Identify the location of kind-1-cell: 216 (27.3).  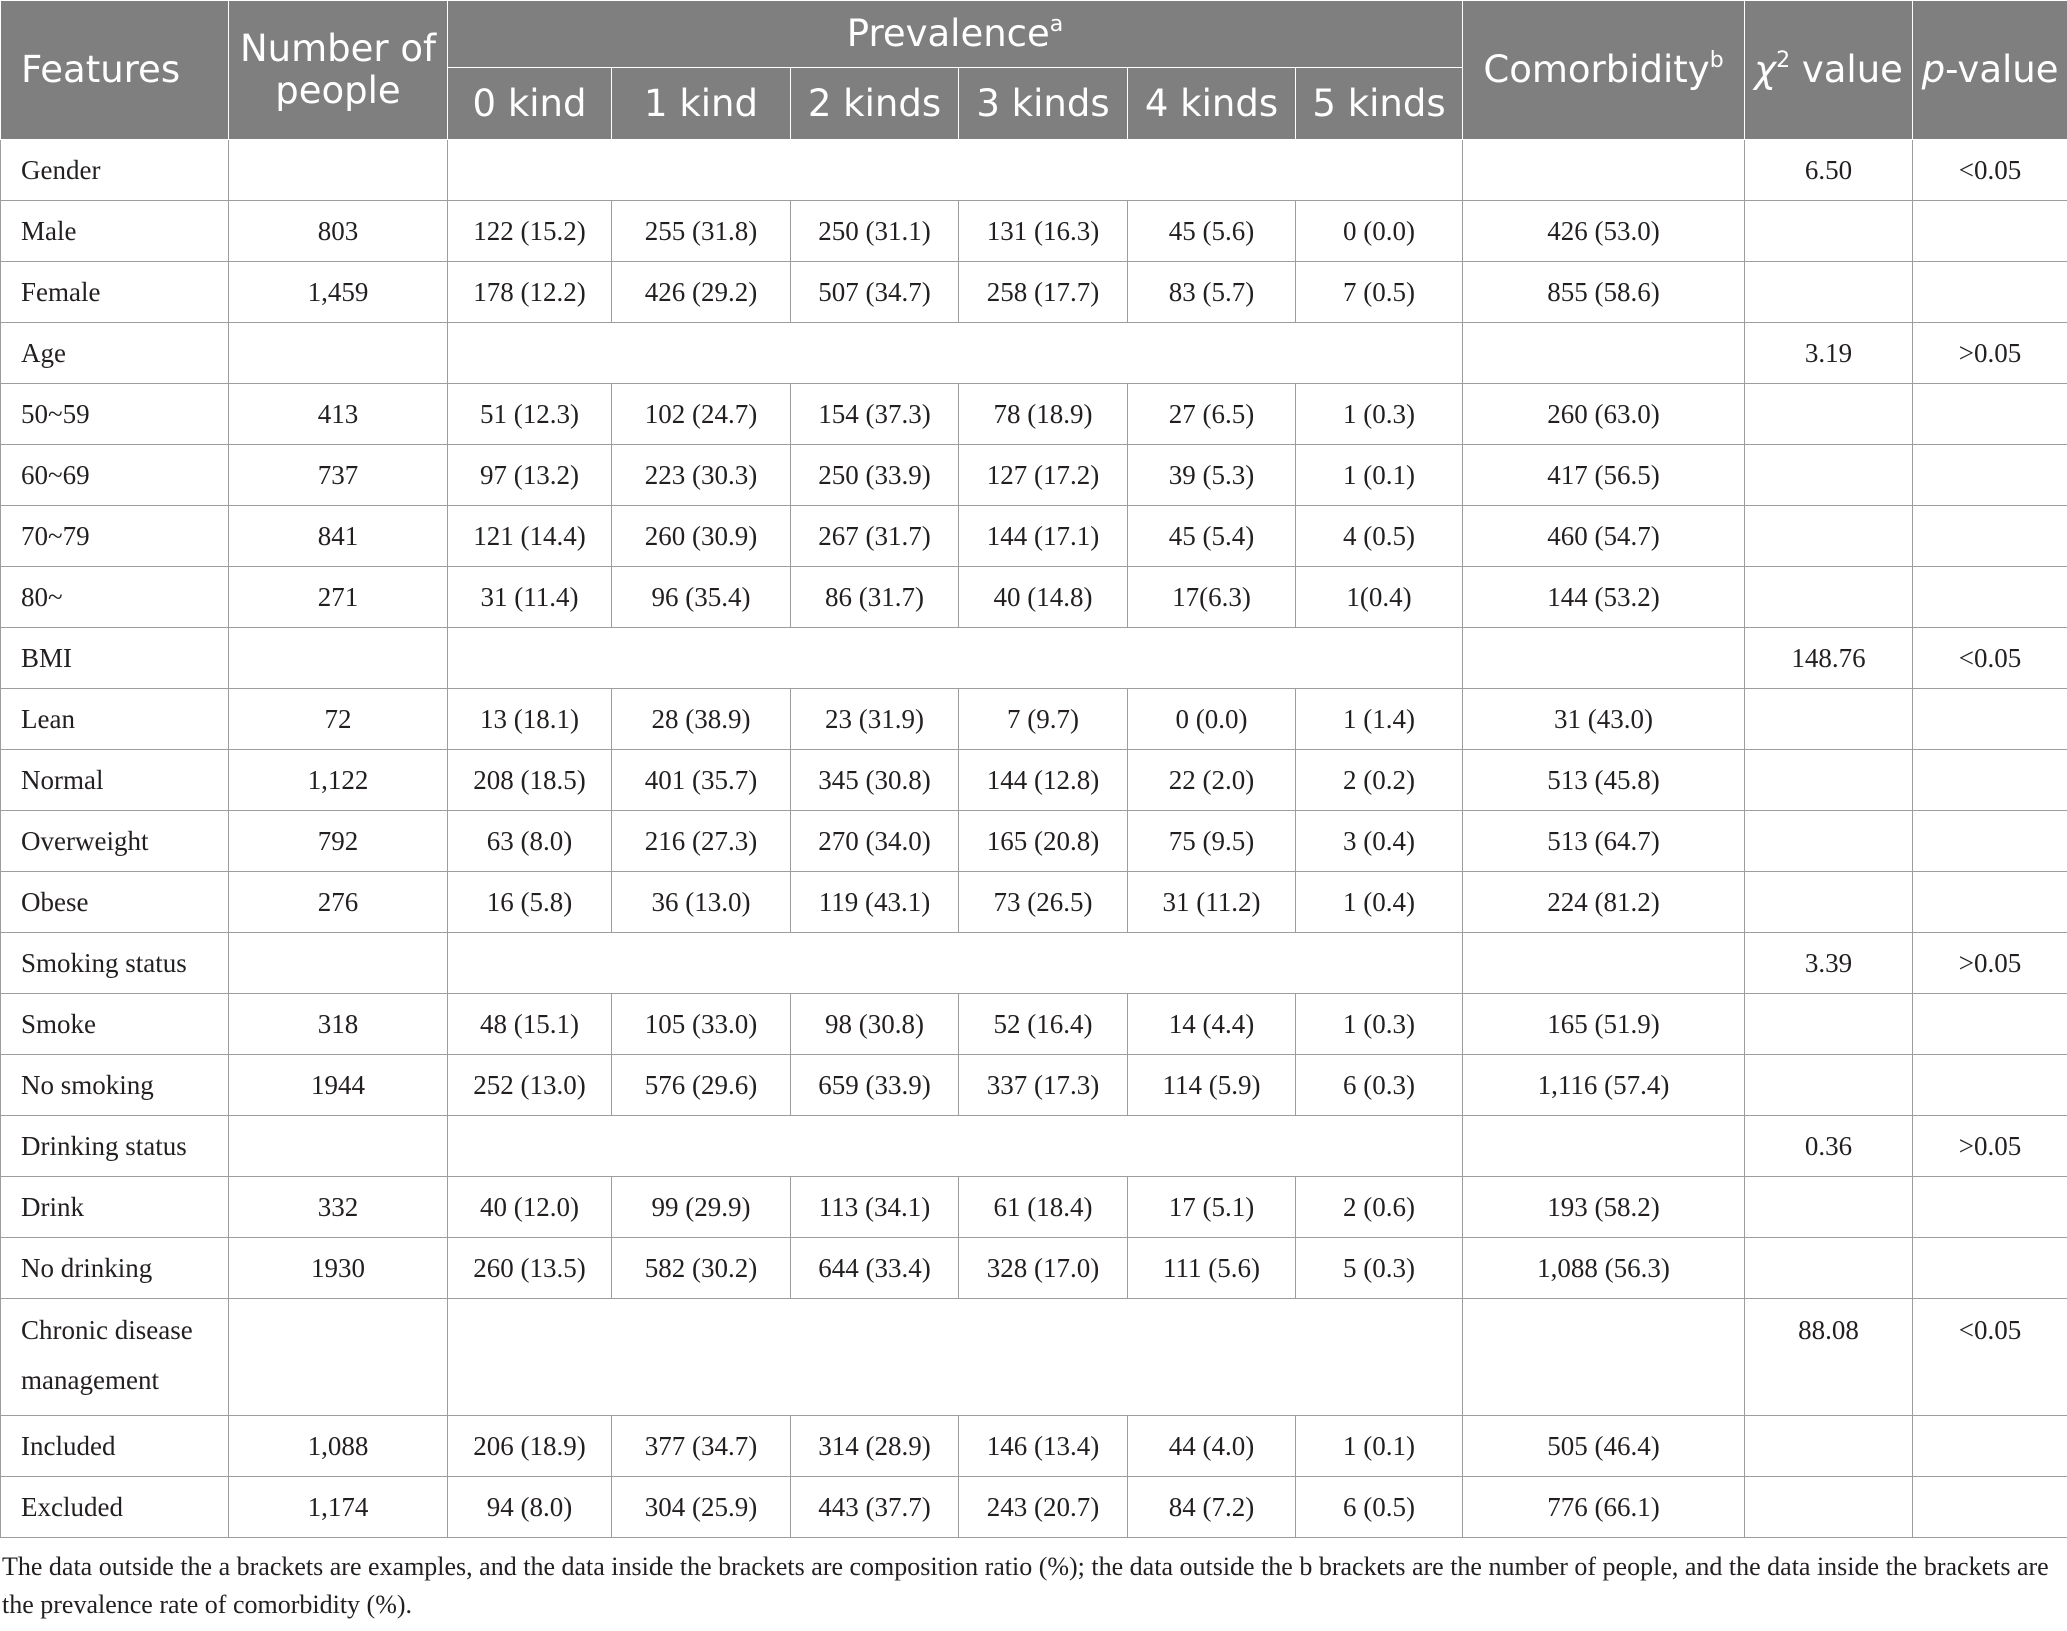
(701, 841).